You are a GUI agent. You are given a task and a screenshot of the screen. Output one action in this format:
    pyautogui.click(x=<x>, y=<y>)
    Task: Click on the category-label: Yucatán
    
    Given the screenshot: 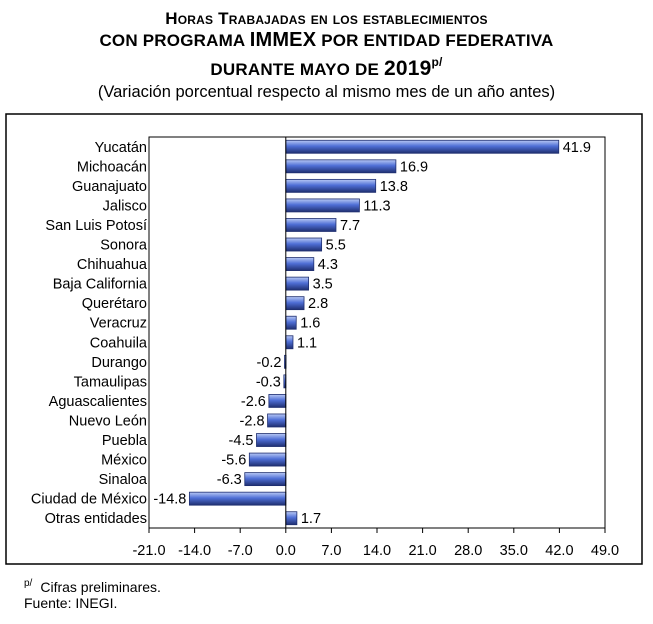 What is the action you would take?
    pyautogui.click(x=121, y=148)
    